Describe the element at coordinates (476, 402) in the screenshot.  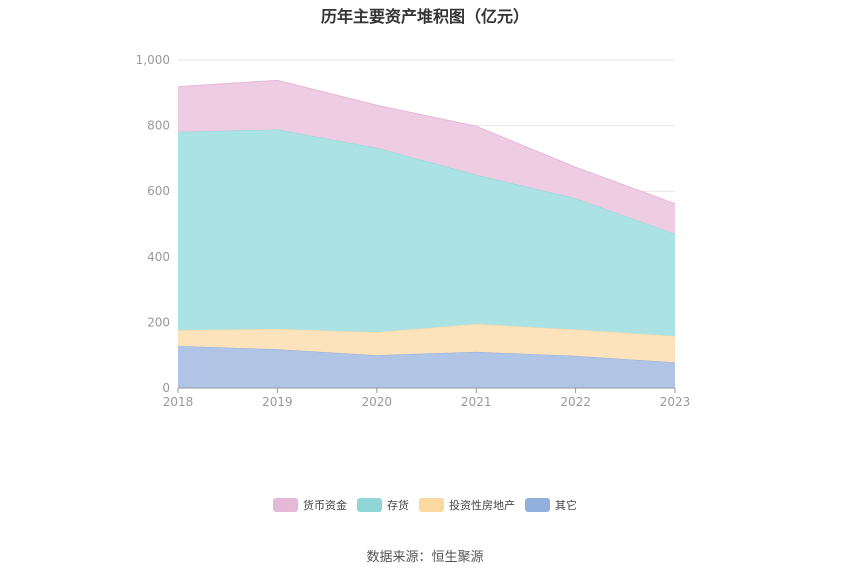
I see `x-tick-label: 2021` at that location.